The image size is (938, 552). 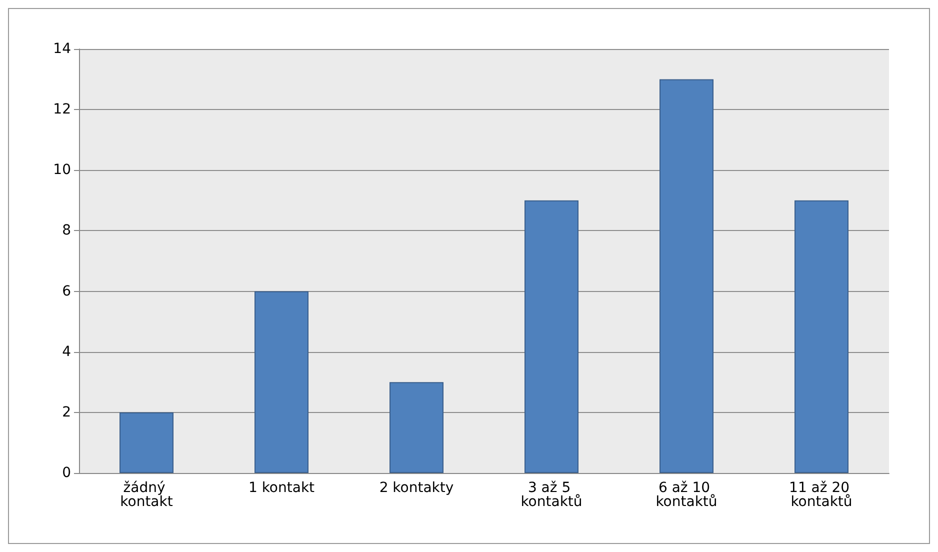 I want to click on x-tick-label: 3 až 5 kontaktů, so click(x=551, y=495).